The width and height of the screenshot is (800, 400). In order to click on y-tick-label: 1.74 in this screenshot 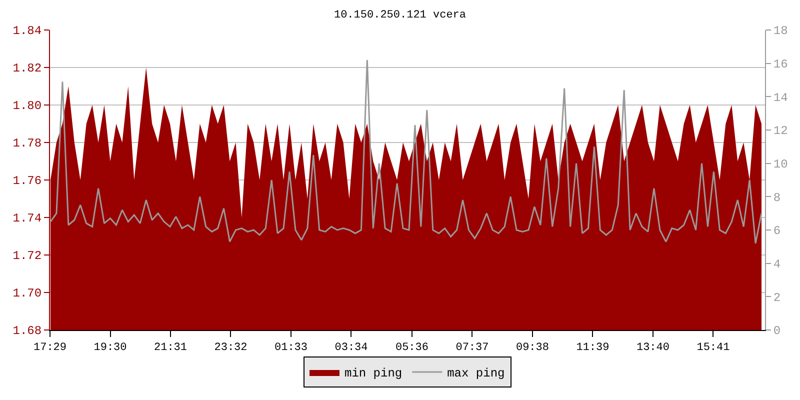, I will do `click(27, 219)`.